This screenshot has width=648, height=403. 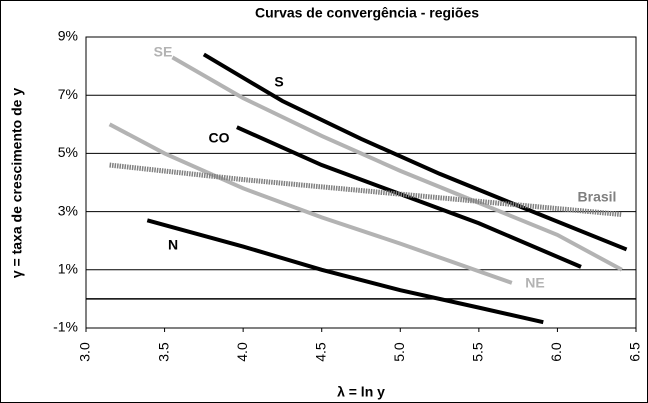 What do you see at coordinates (163, 352) in the screenshot?
I see `x-tick-label: 3.5` at bounding box center [163, 352].